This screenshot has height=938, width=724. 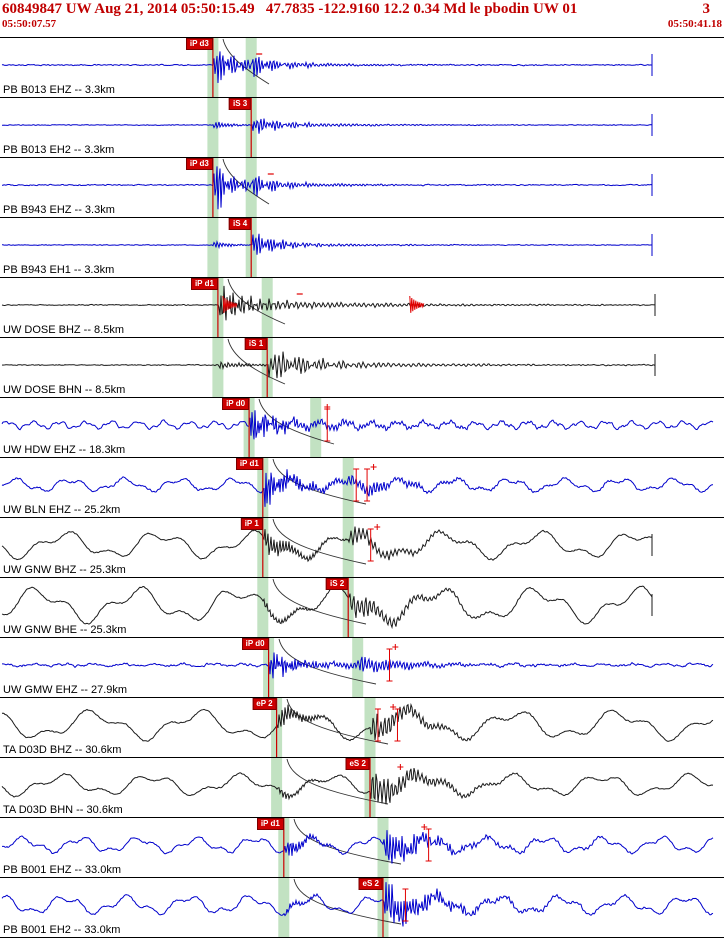 I want to click on trace-label: UW GNW BHE -- 25.3km, so click(x=65, y=630).